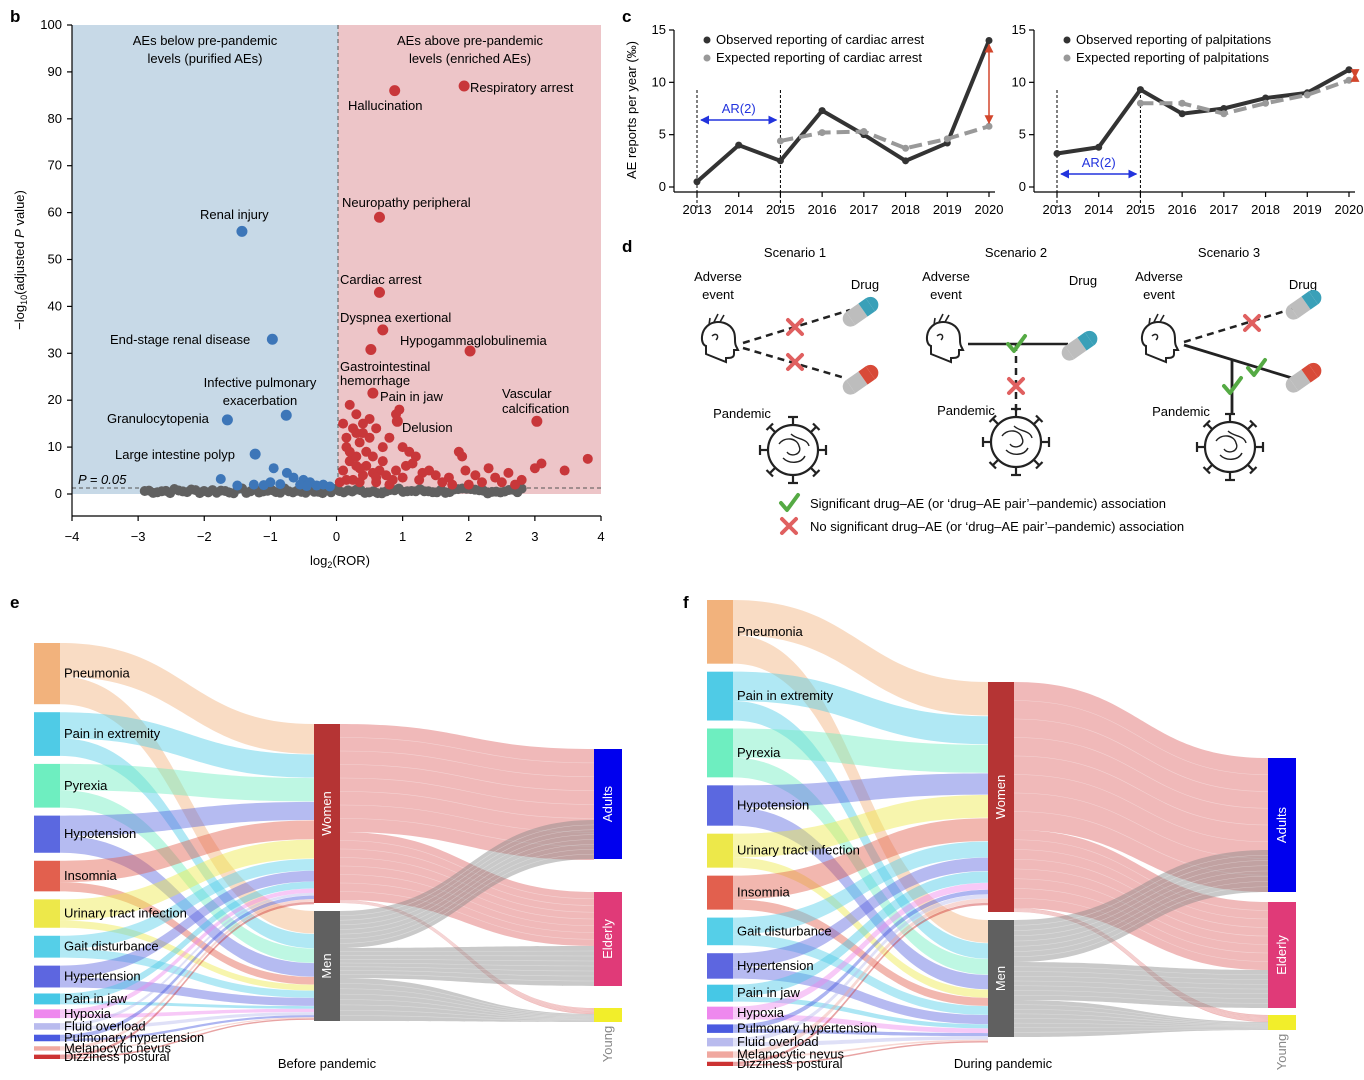  I want to click on scn1-ae-line1: Adverse, so click(718, 276).